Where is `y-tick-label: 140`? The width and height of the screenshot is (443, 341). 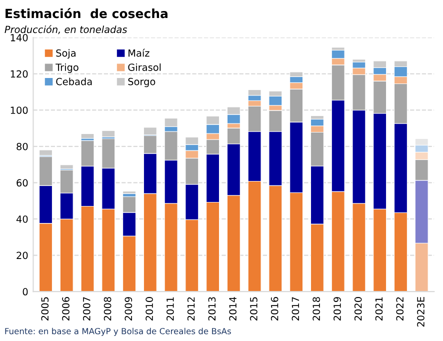 y-tick-label: 140 is located at coordinates (19, 38).